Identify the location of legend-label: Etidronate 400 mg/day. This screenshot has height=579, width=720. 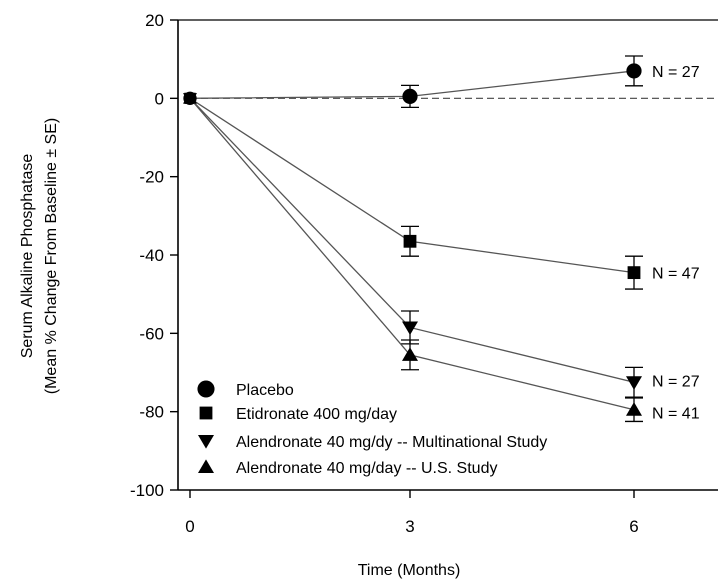
(316, 414).